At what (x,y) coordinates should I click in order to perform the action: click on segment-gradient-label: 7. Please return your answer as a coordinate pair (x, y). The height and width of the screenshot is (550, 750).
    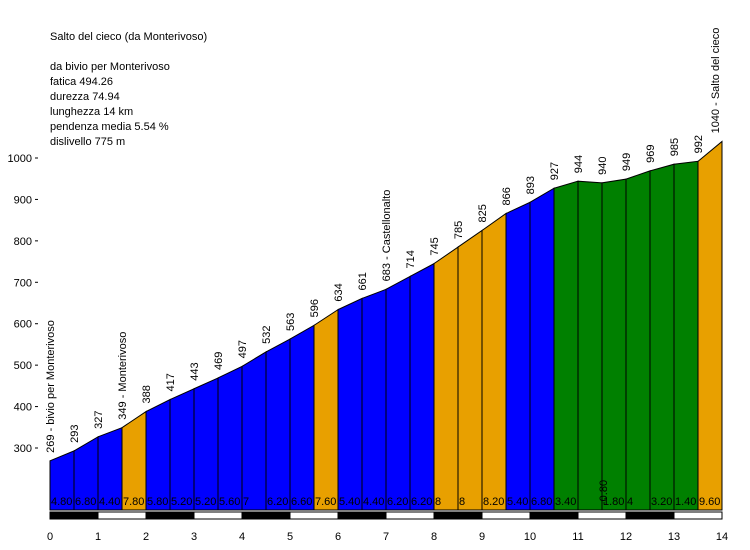
    Looking at the image, I should click on (246, 502).